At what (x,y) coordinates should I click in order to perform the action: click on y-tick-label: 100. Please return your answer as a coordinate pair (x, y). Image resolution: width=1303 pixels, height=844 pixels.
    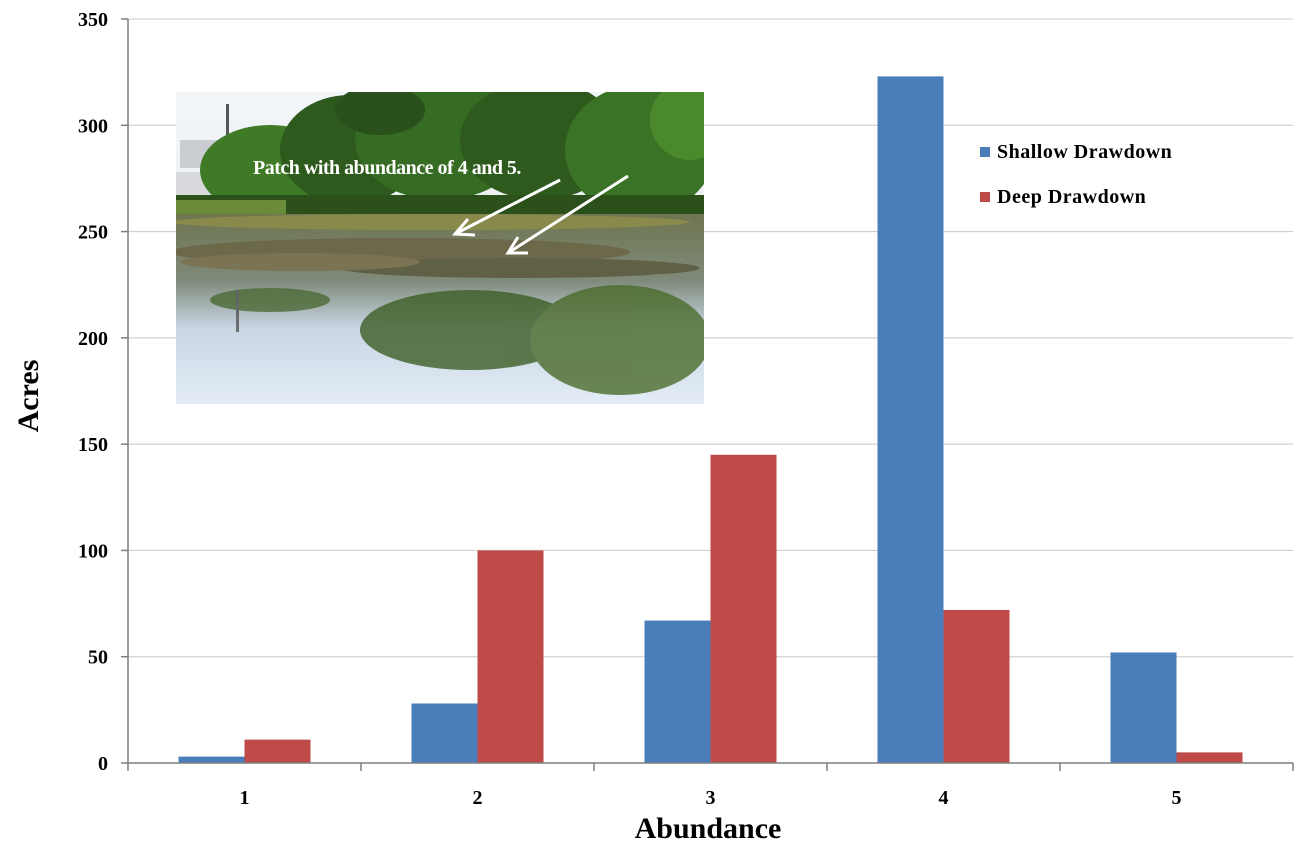
    Looking at the image, I should click on (93, 551).